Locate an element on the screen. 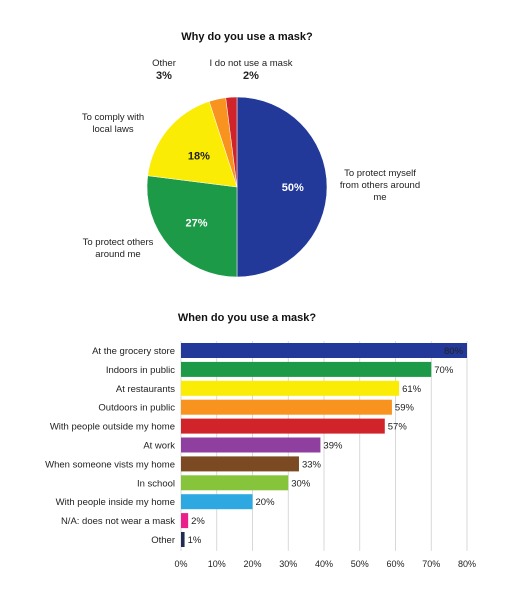  category-label: Outdoors in public is located at coordinates (136, 408).